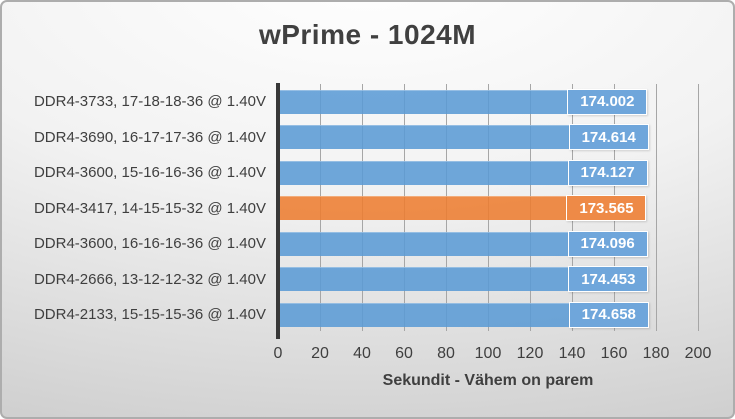 This screenshot has height=419, width=735. Describe the element at coordinates (614, 353) in the screenshot. I see `x-tick-label: 160` at that location.